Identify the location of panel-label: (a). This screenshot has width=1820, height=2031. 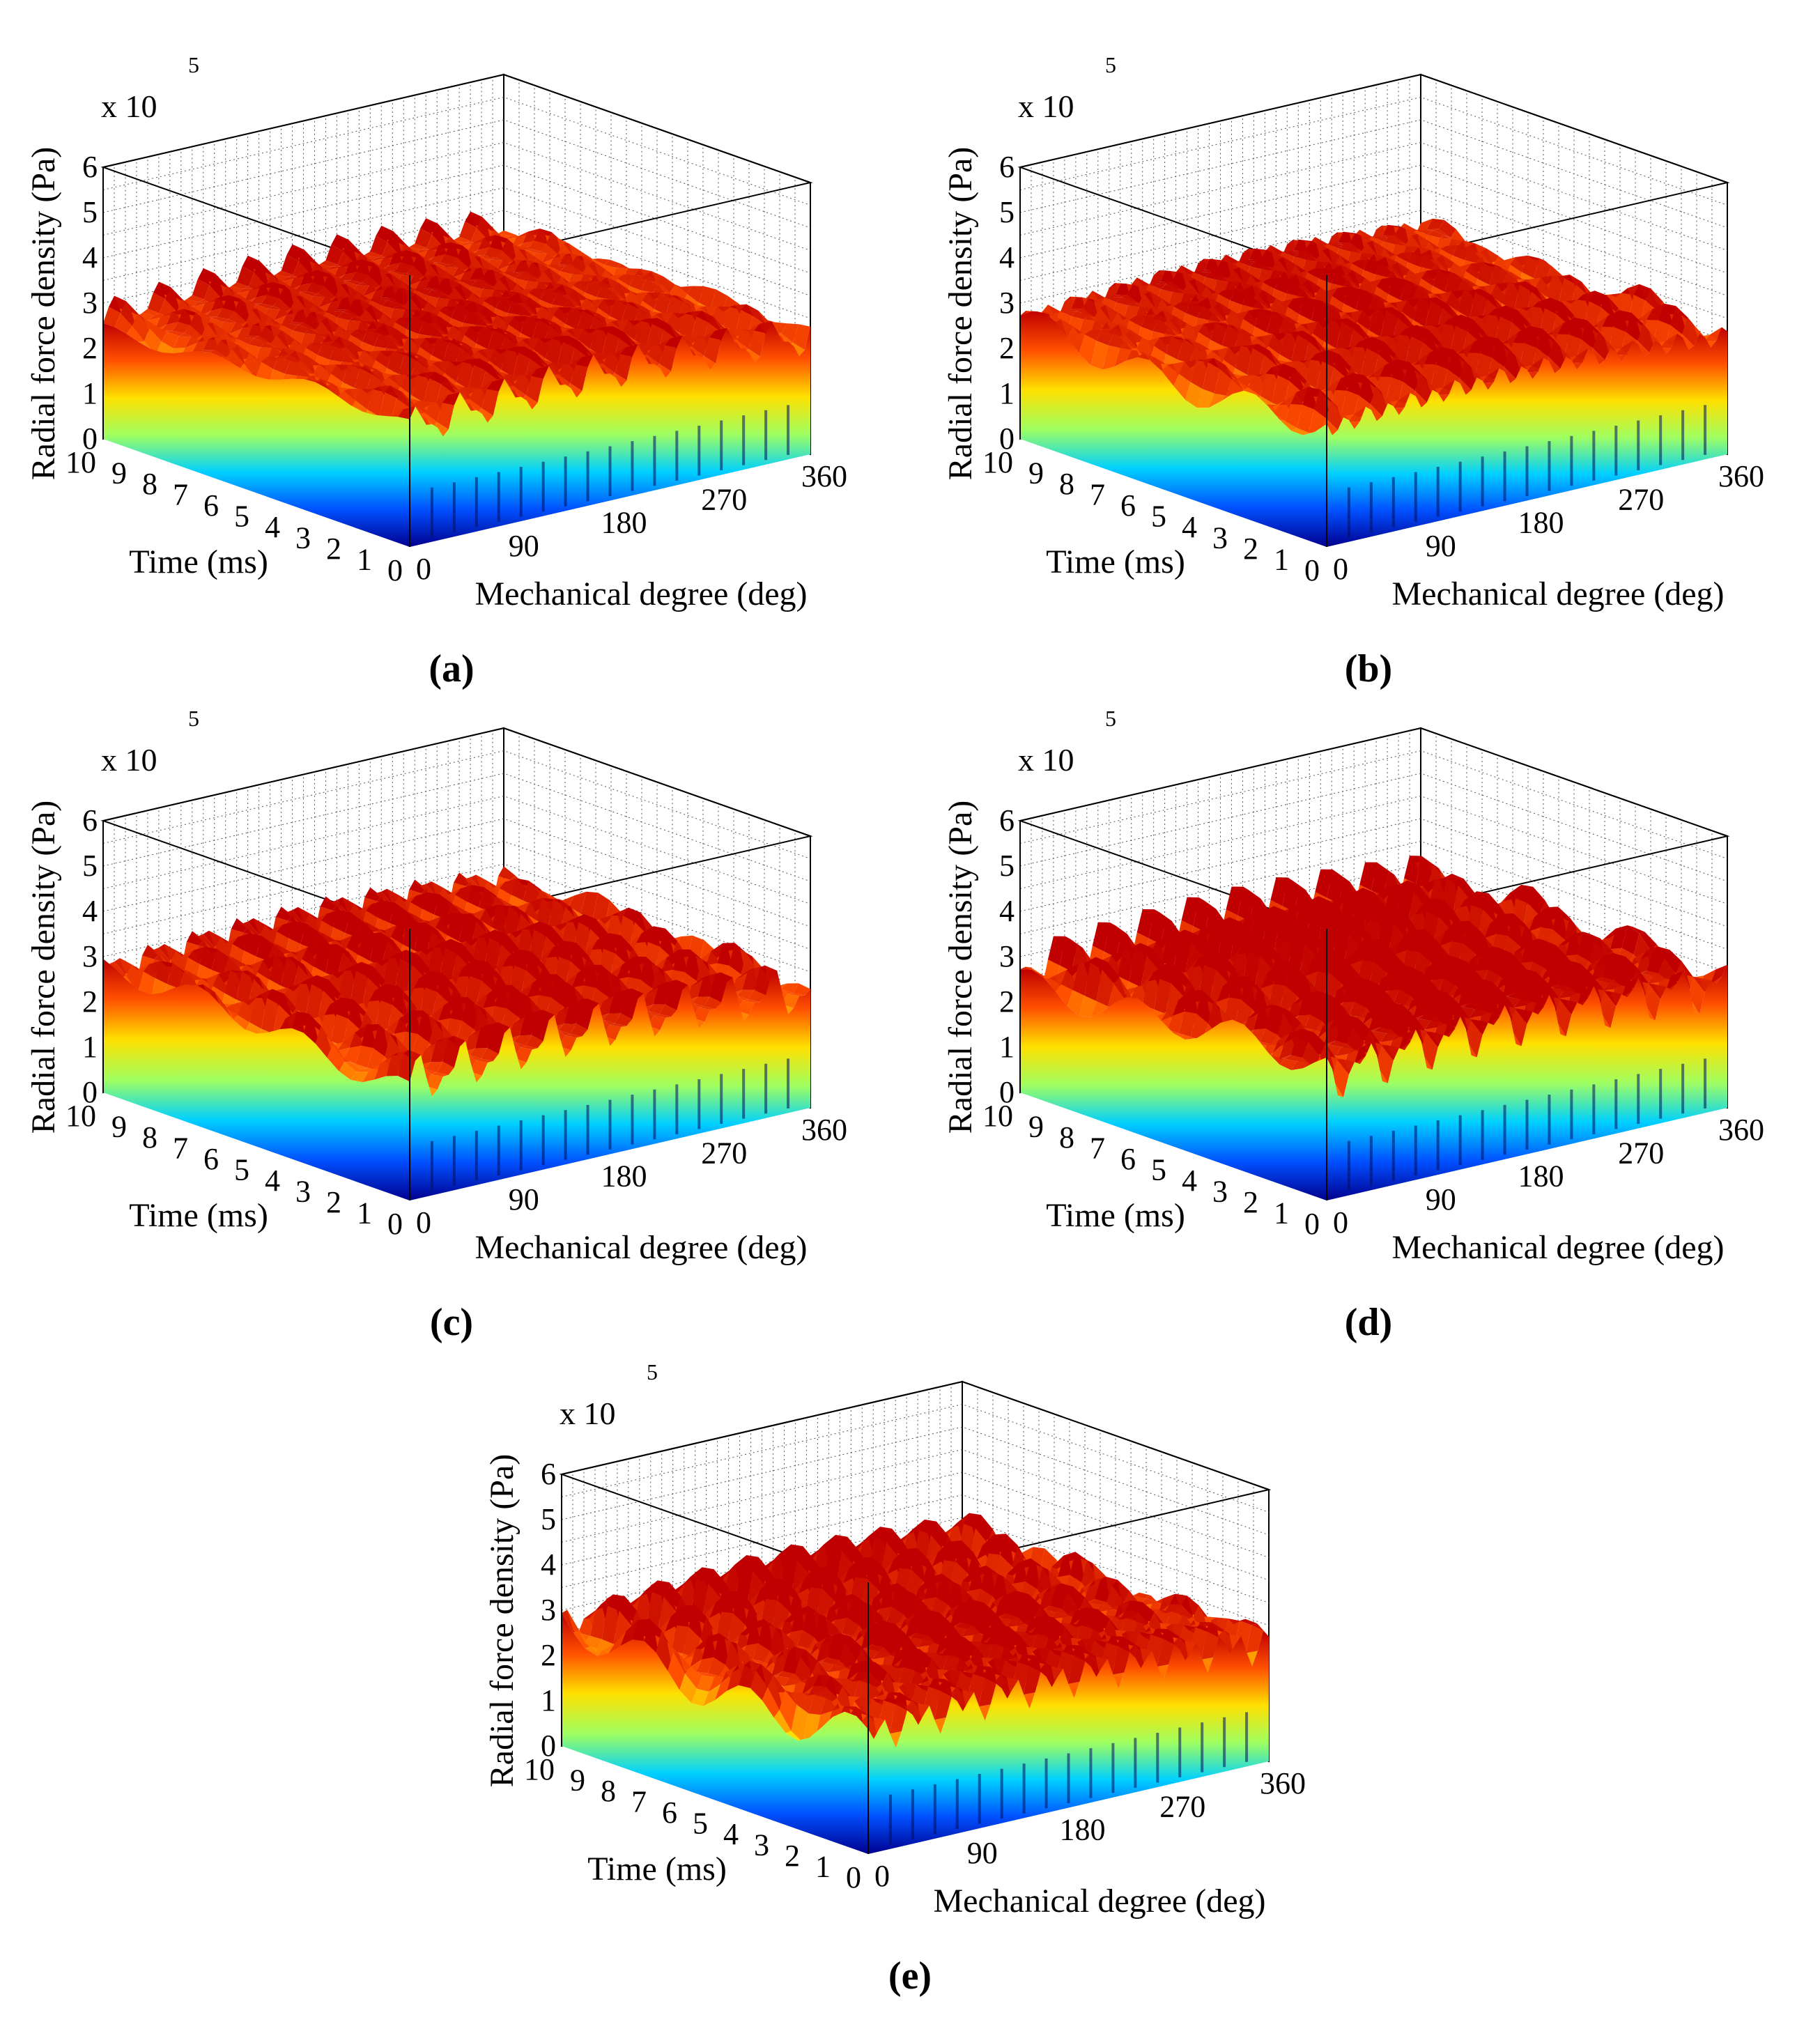
(451, 668).